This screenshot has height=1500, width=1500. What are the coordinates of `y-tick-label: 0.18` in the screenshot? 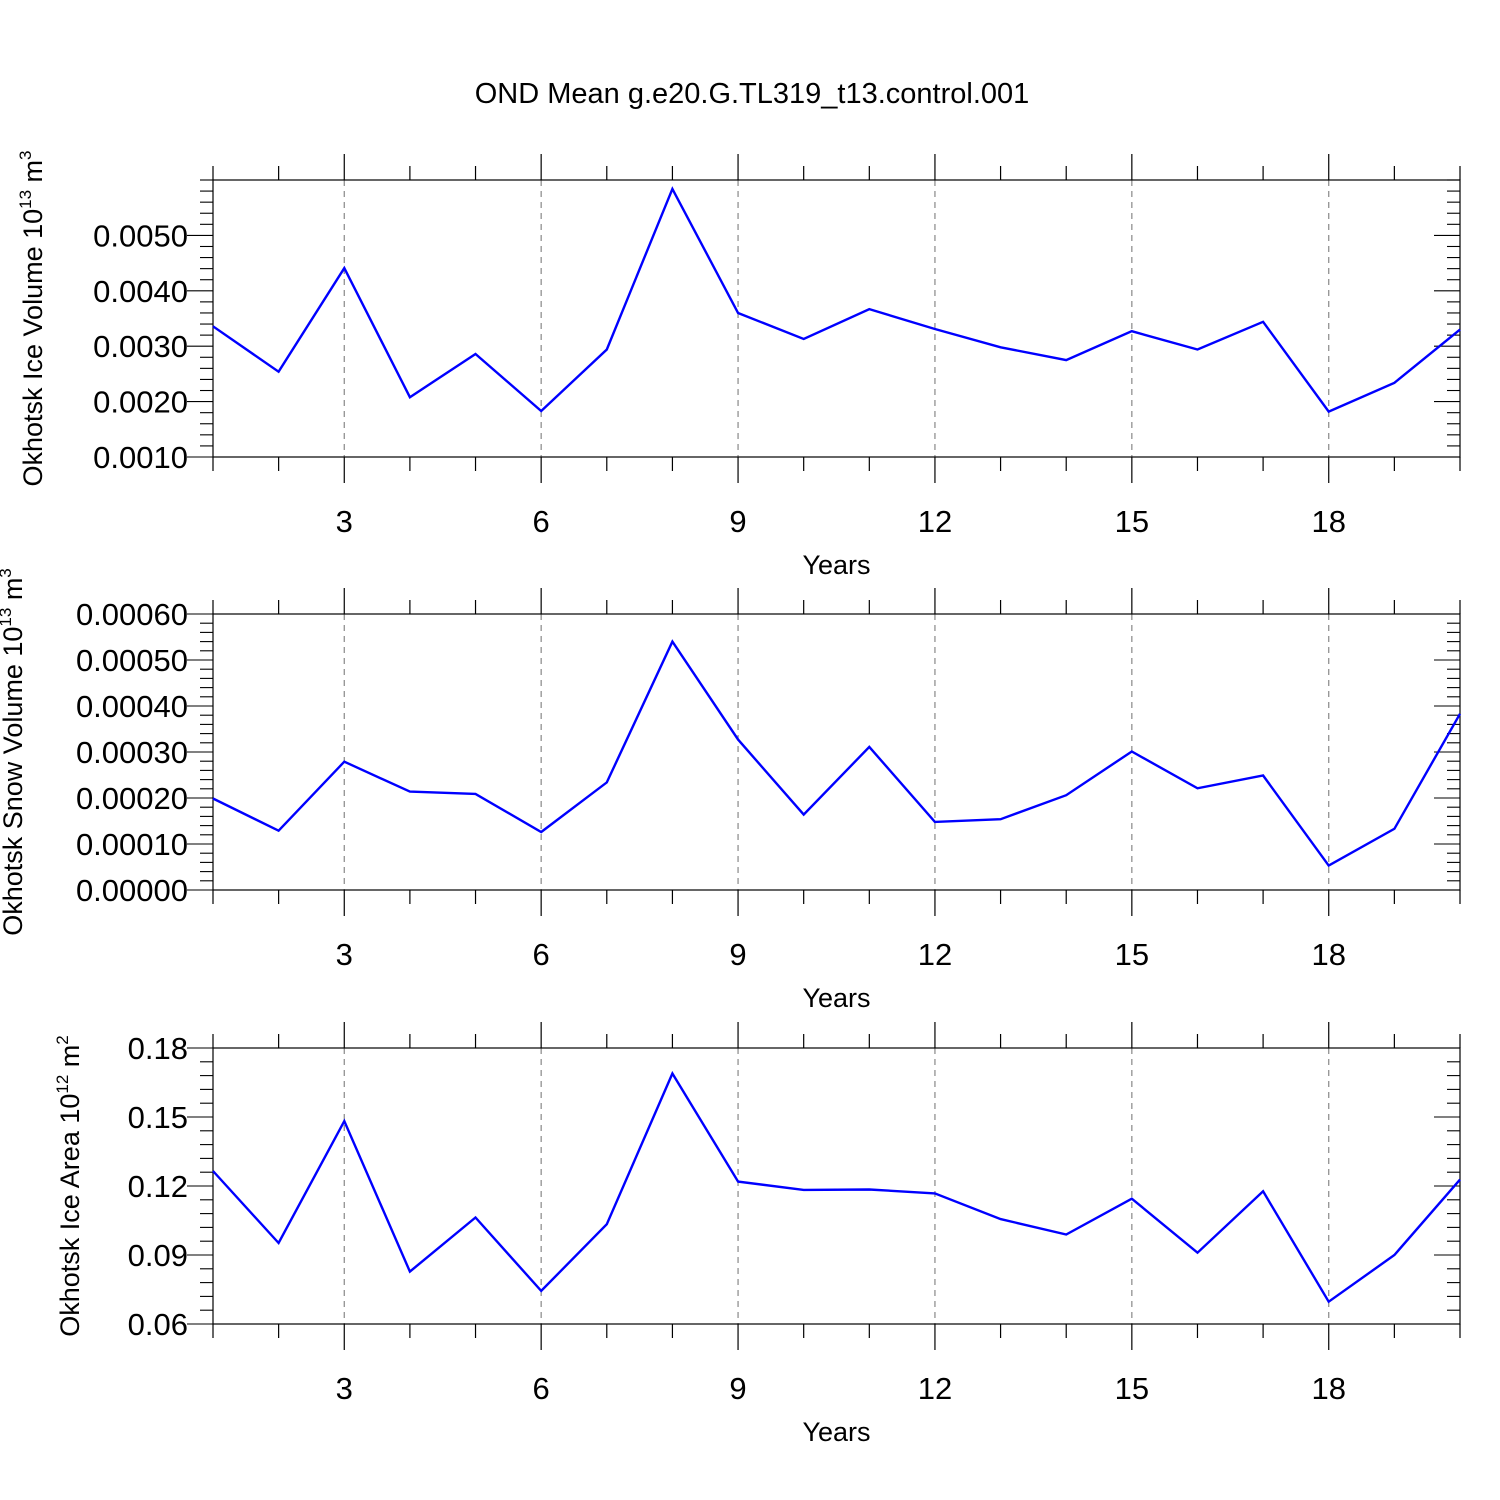 It's located at (158, 1048).